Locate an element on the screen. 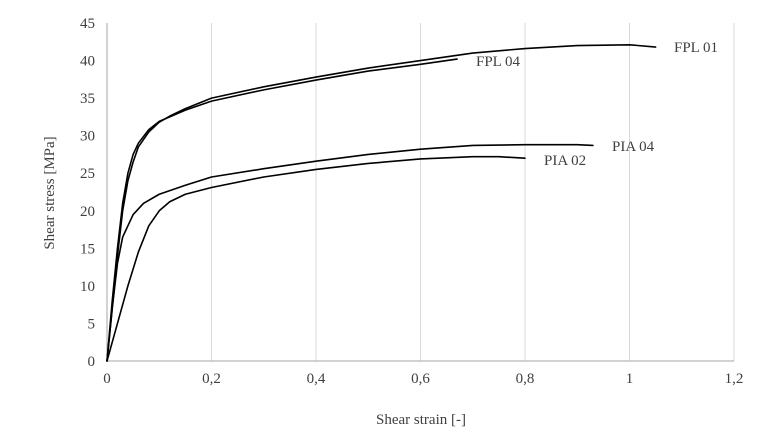 This screenshot has height=441, width=772. x-tick-labels: 0 0,2 0,4 0,6 0,8 1 1,2 is located at coordinates (423, 379).